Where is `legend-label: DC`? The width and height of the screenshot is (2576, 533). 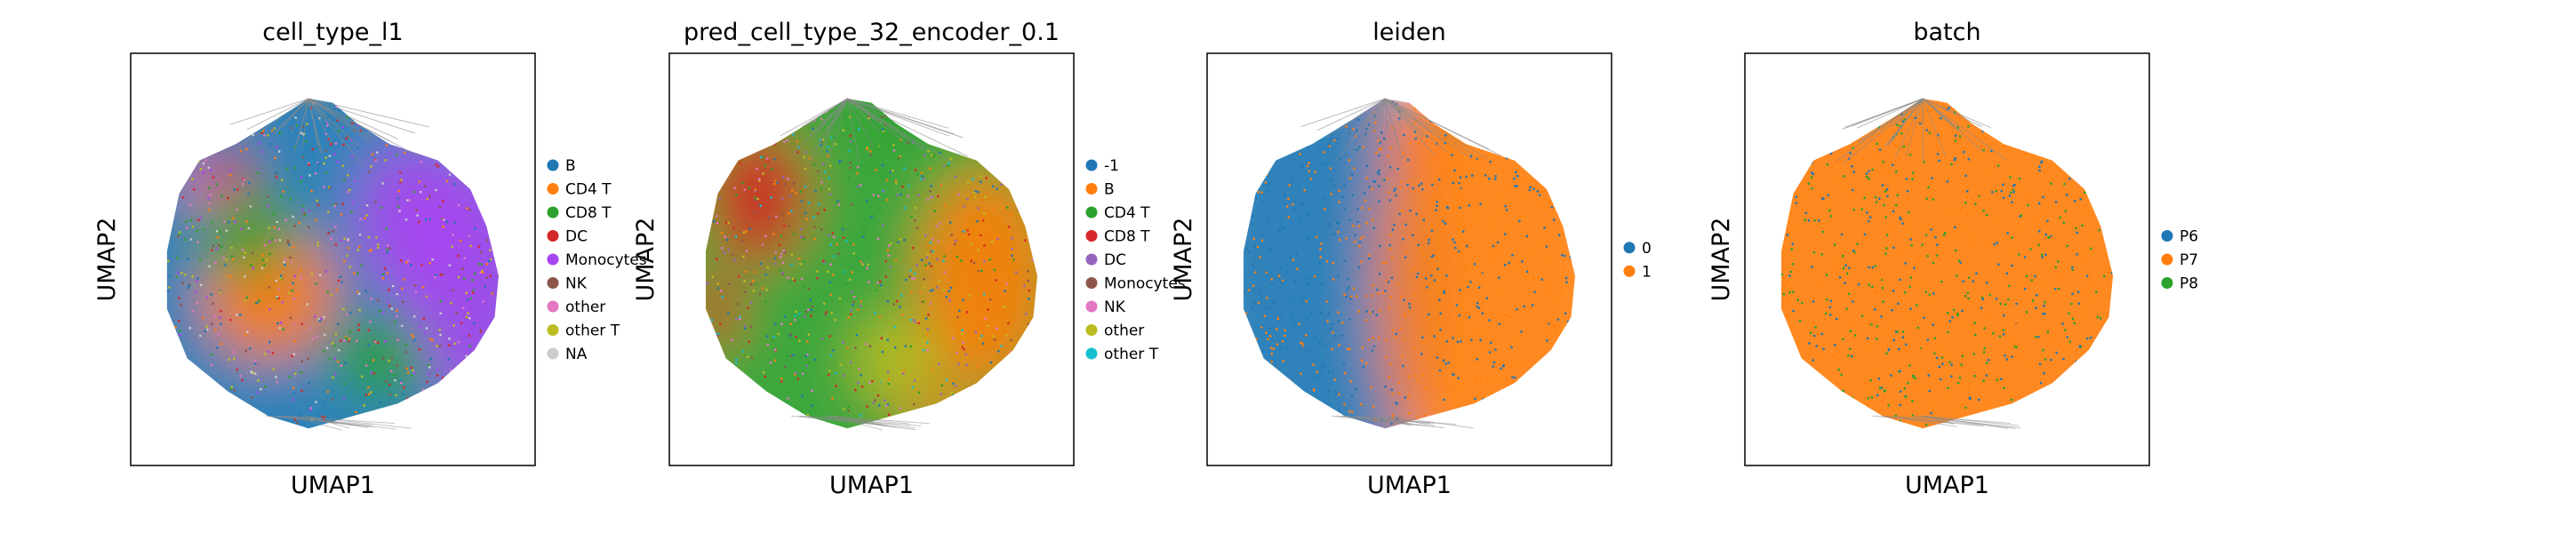 legend-label: DC is located at coordinates (576, 237).